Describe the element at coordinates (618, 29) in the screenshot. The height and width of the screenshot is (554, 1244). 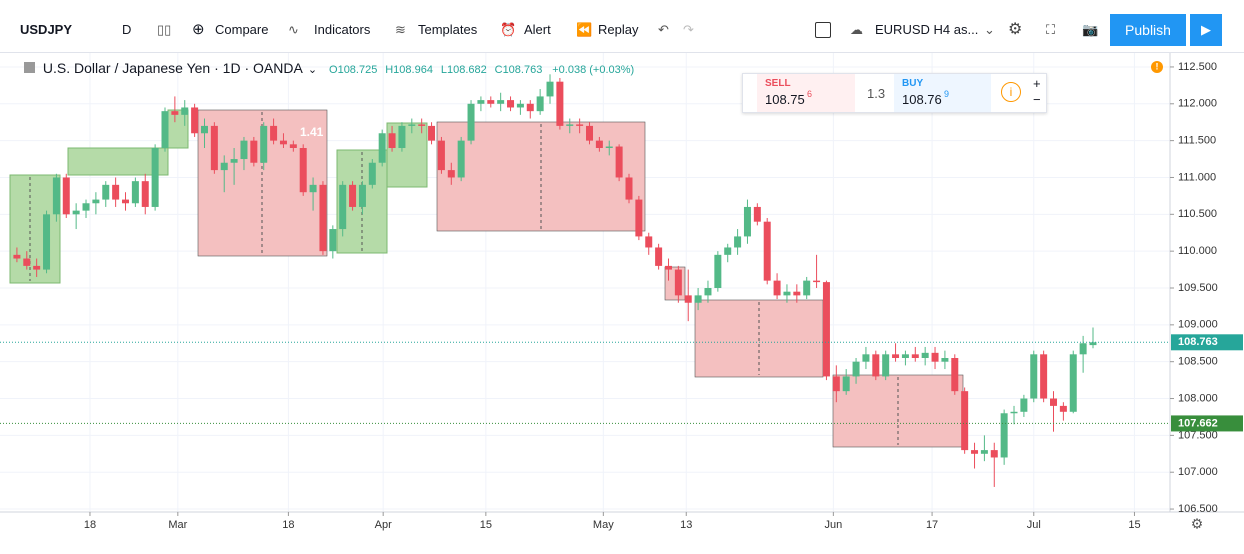
I see `replay: Replay` at that location.